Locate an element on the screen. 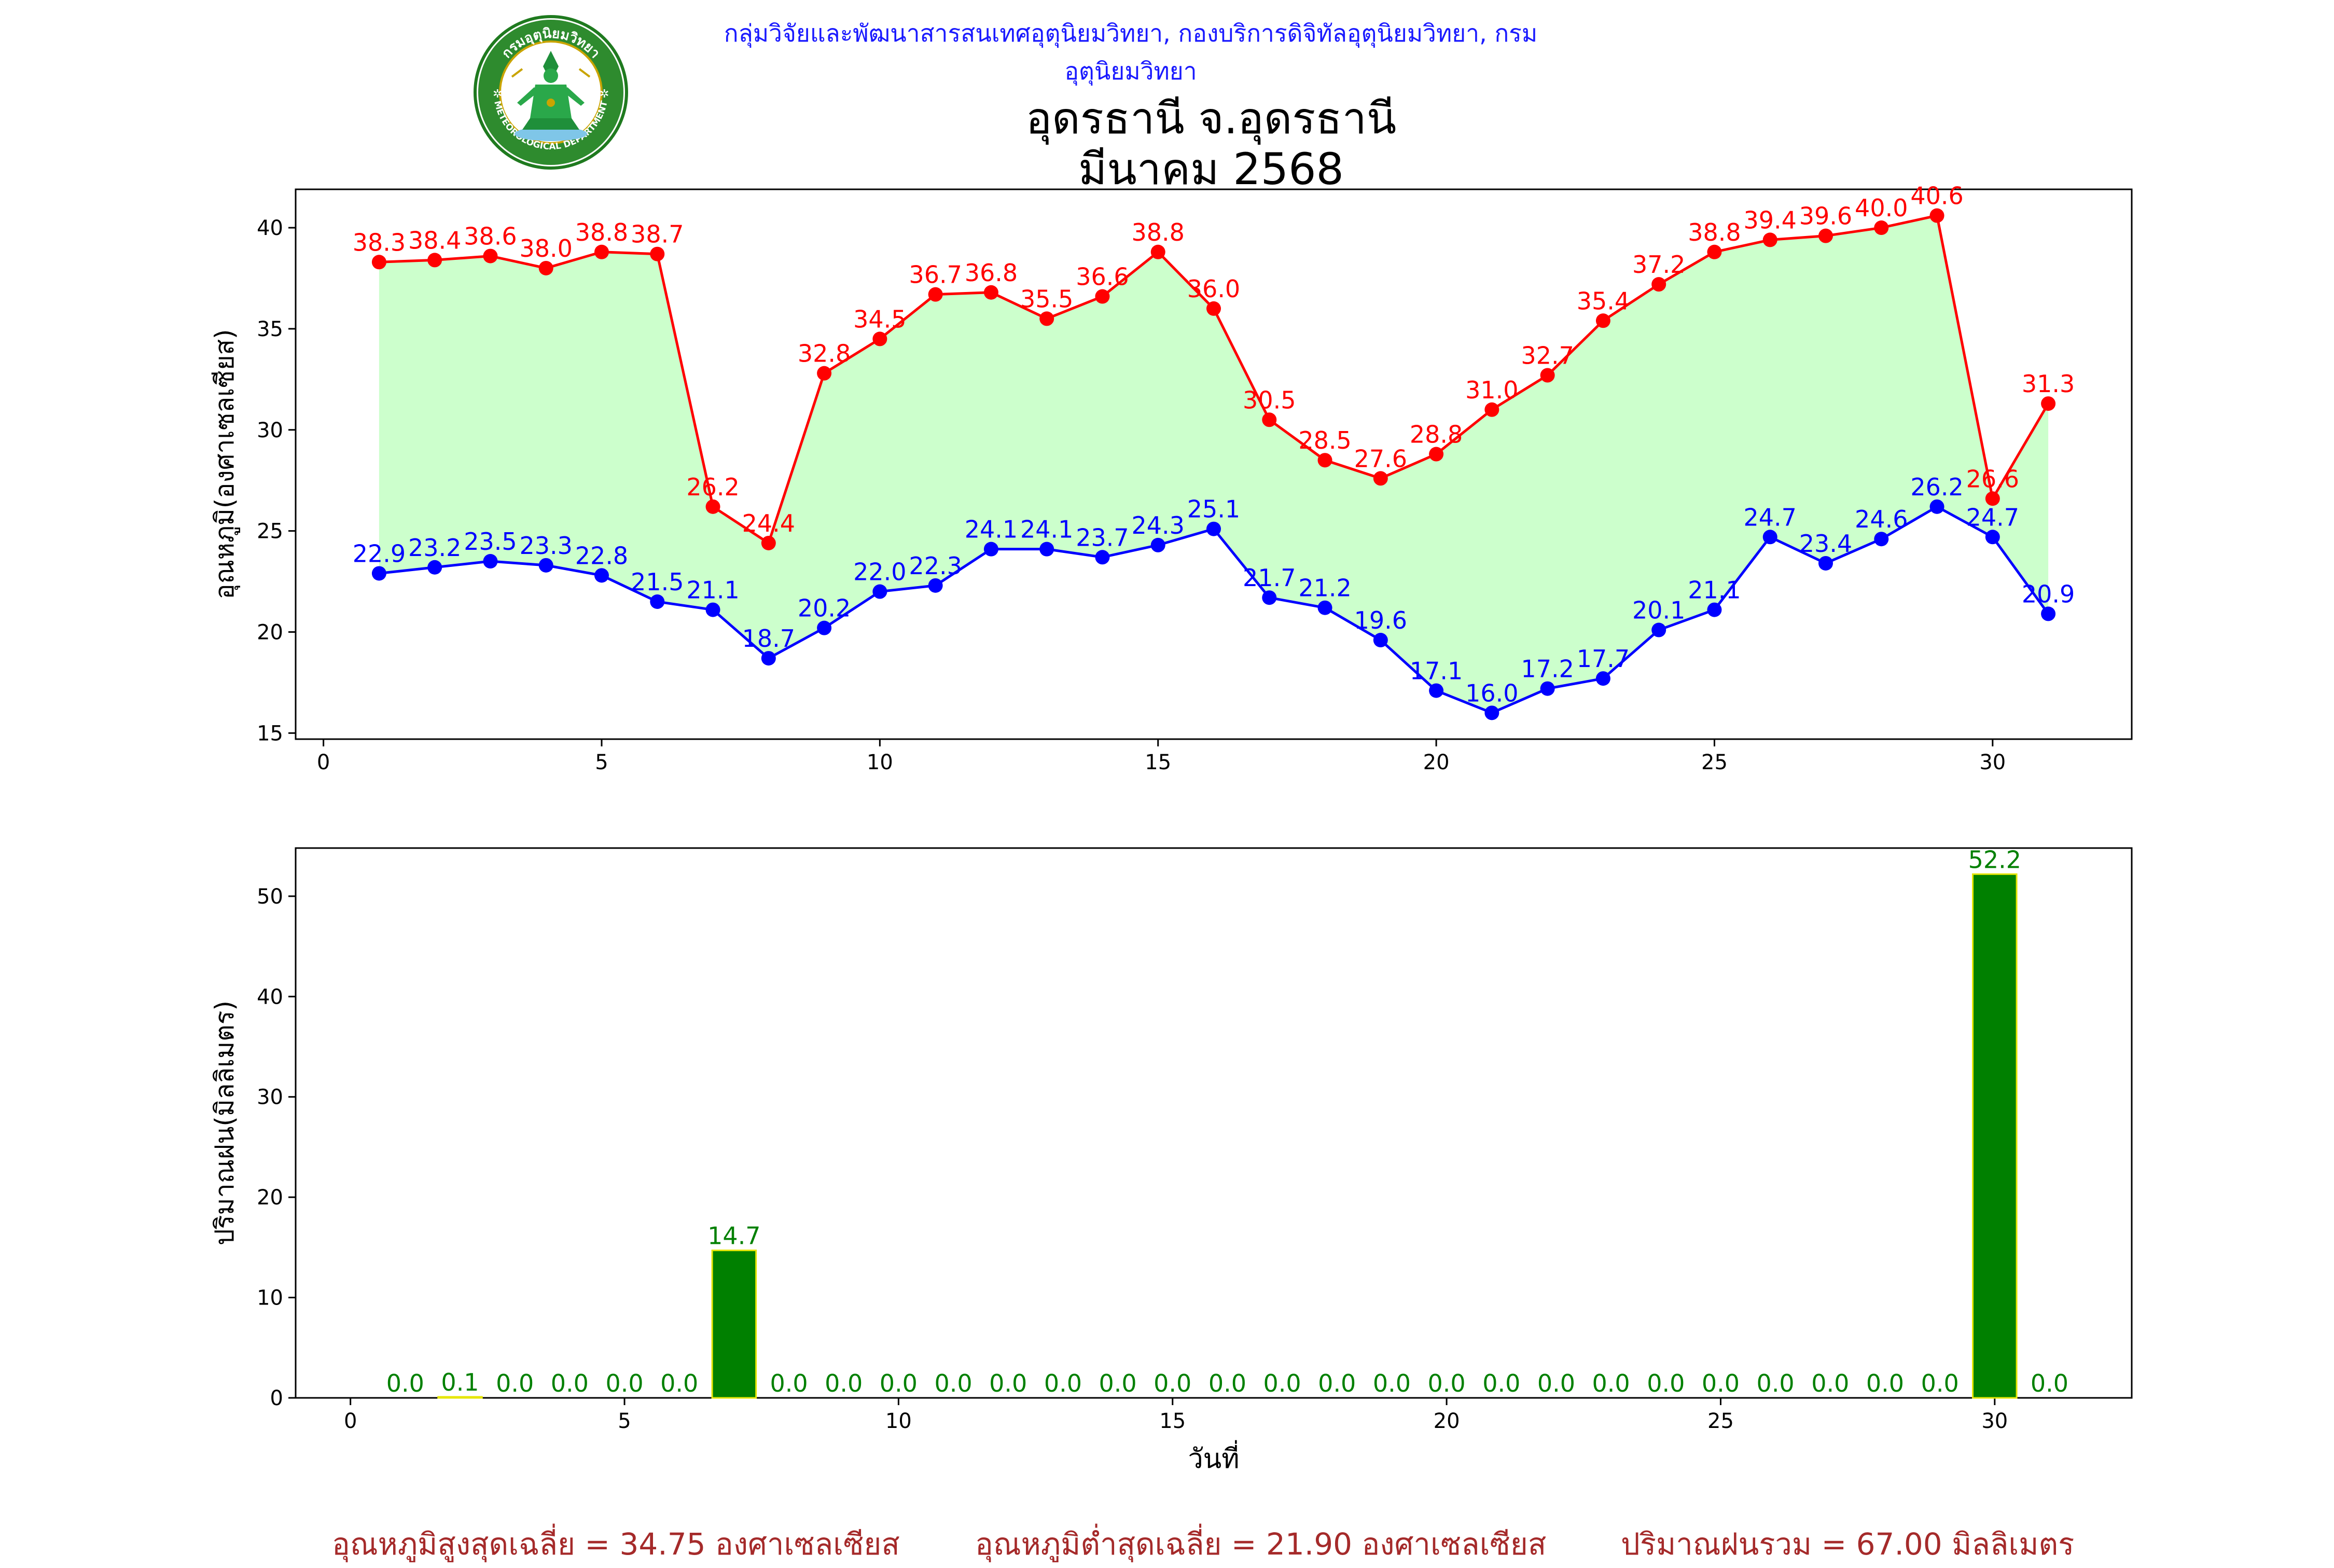 The width and height of the screenshot is (2334, 1568). min-temp-label: 24.3 is located at coordinates (1158, 525).